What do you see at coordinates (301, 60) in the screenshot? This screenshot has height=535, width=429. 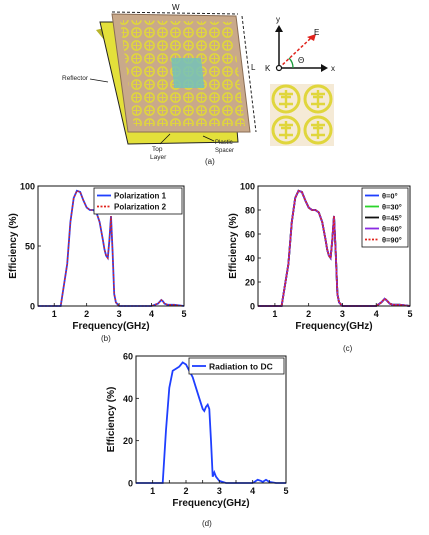 I see `angle-label: Θ` at bounding box center [301, 60].